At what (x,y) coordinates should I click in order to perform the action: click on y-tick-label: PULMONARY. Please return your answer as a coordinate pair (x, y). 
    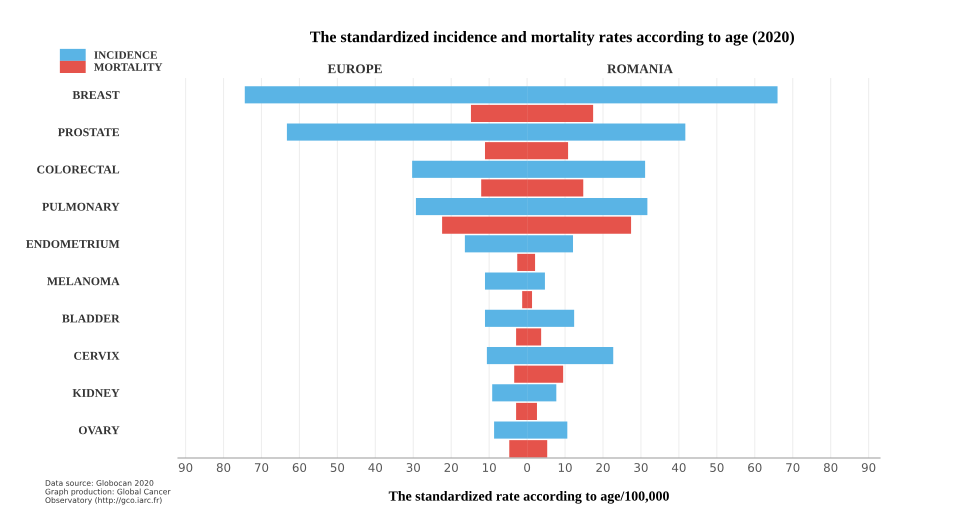
    Looking at the image, I should click on (81, 206).